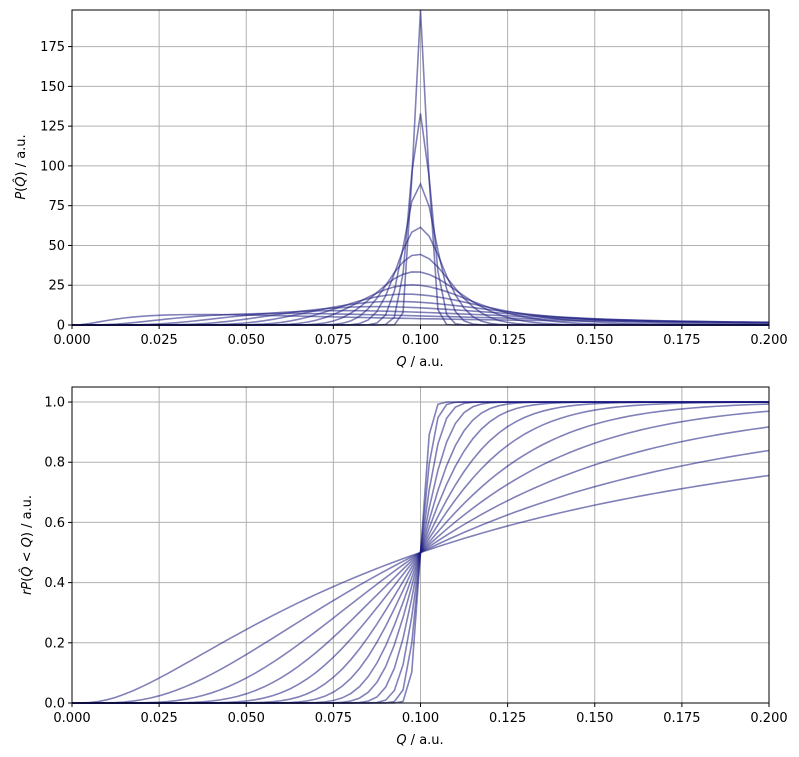  I want to click on pdf-xtick-label: 0.075, so click(333, 340).